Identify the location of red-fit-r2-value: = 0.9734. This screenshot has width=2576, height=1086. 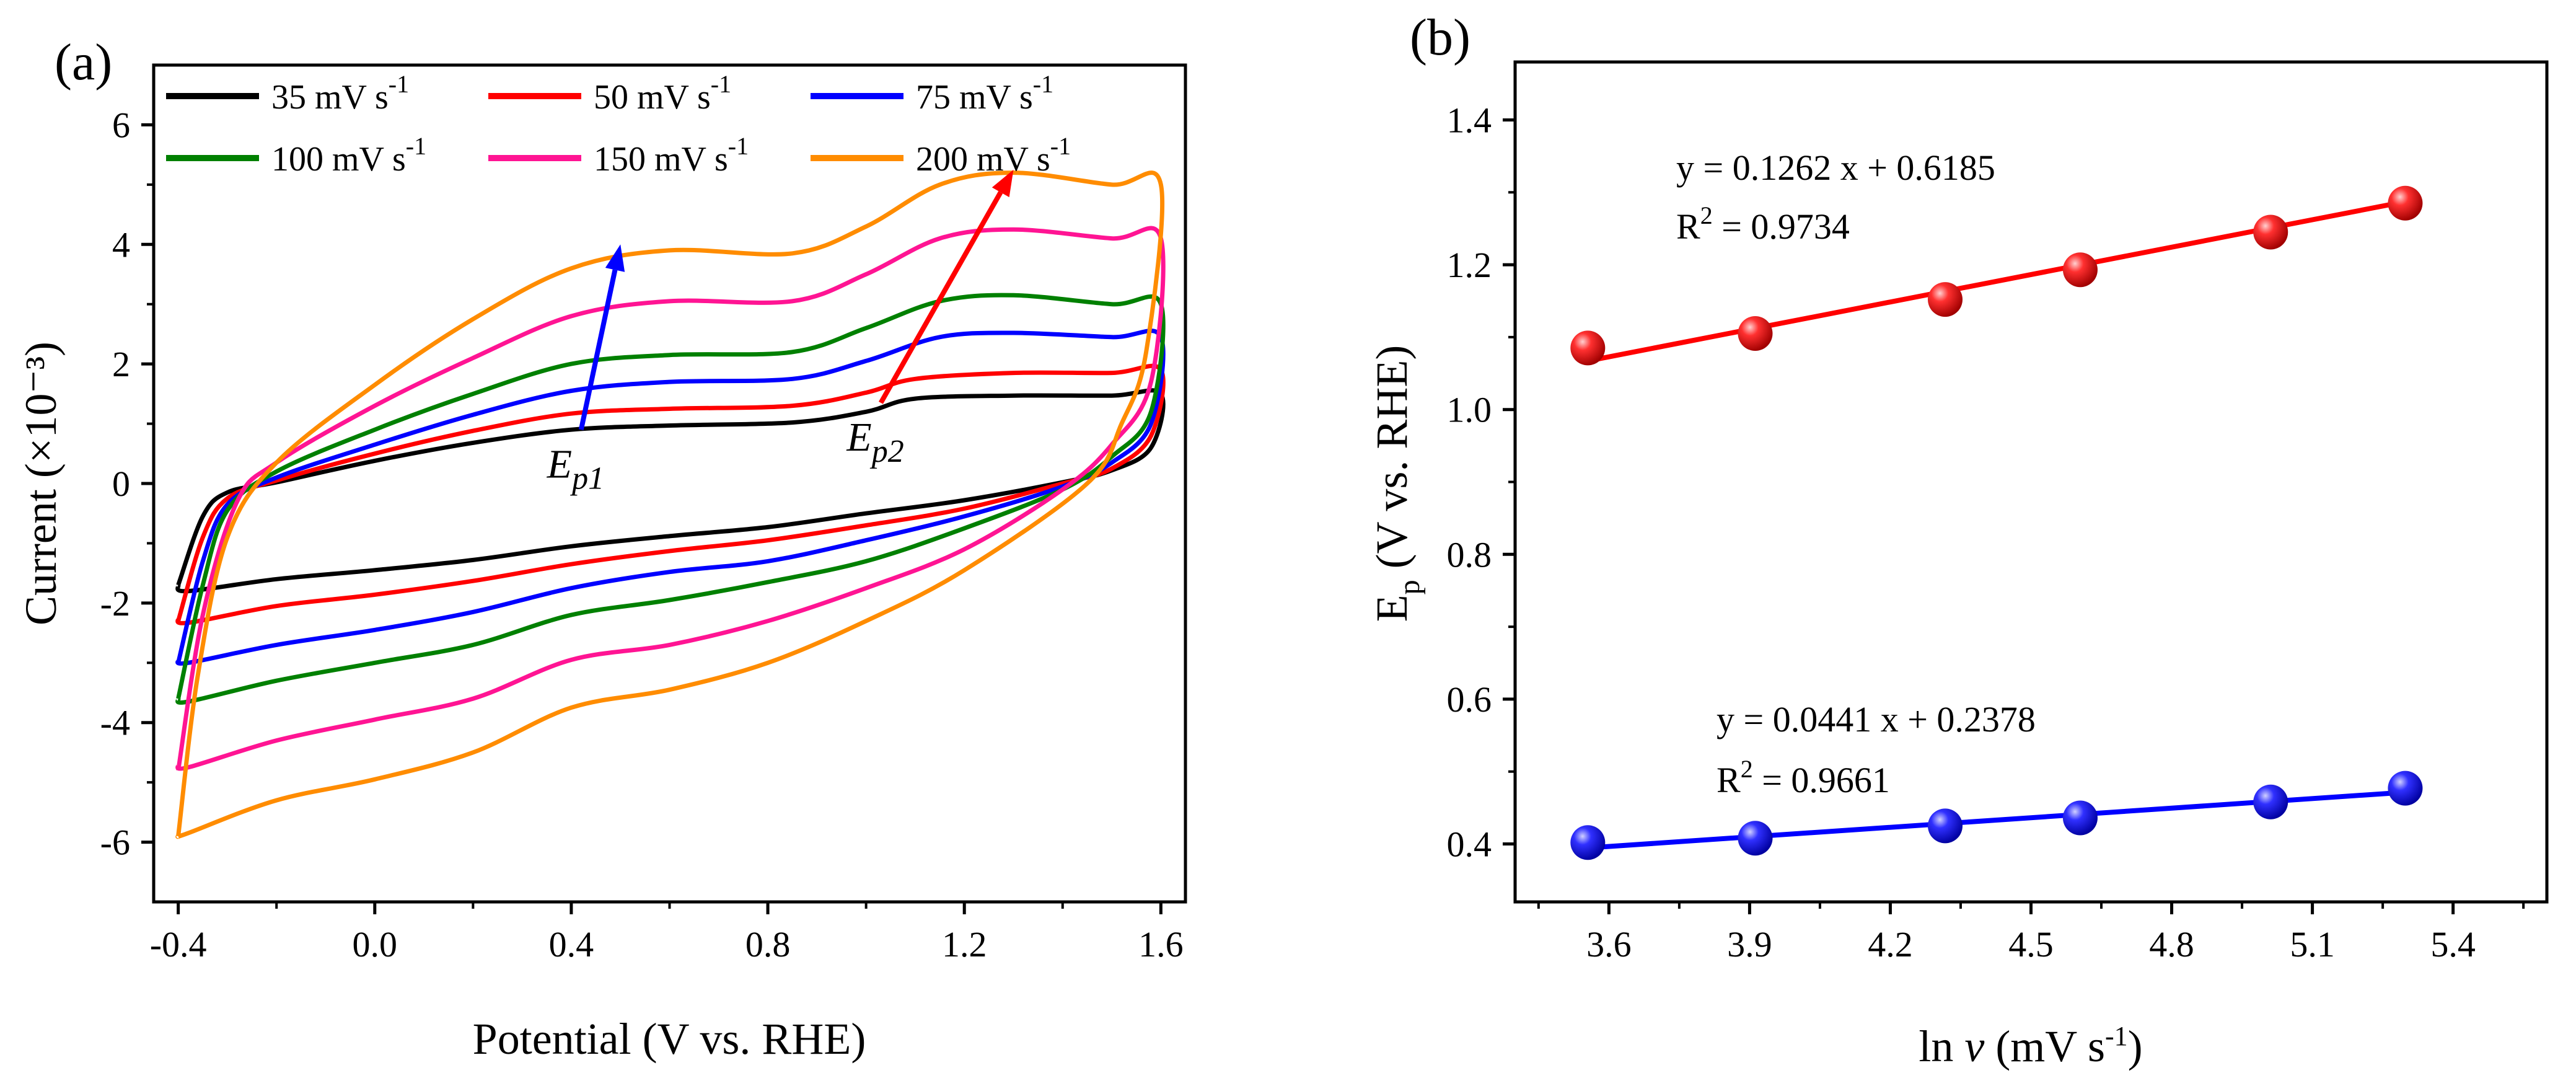
(1782, 227).